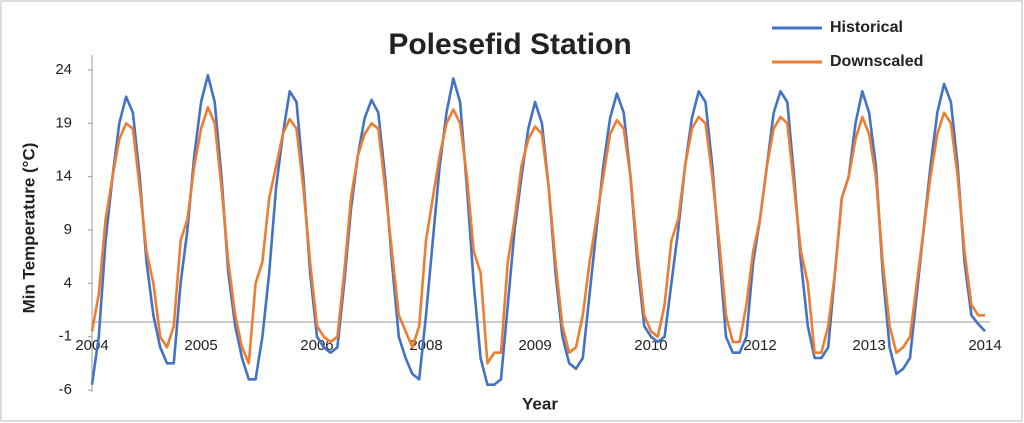 This screenshot has height=423, width=1024. I want to click on x-tick-label: 2004, so click(91, 345).